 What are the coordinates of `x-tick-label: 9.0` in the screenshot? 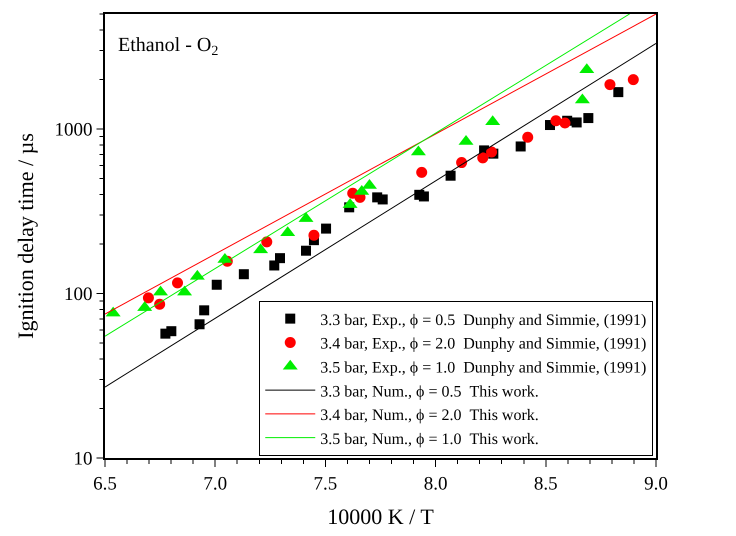 It's located at (656, 484).